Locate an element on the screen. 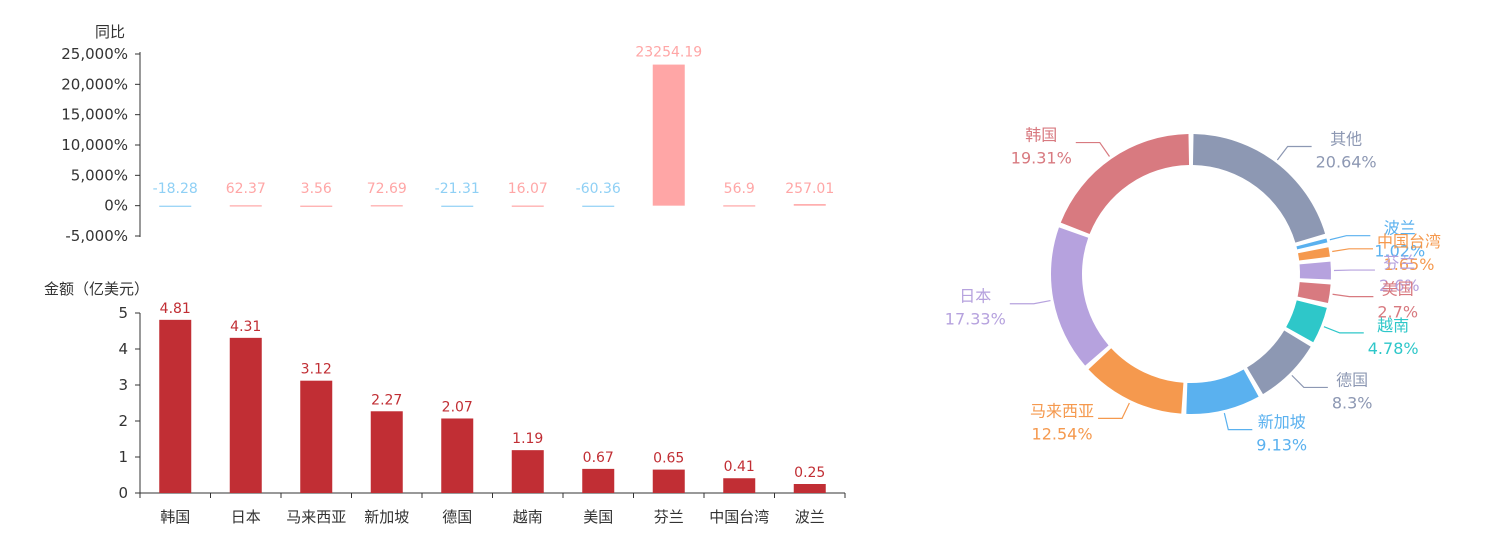 Image resolution: width=1504 pixels, height=547 pixels. donut-label-name: 德国 is located at coordinates (1352, 379).